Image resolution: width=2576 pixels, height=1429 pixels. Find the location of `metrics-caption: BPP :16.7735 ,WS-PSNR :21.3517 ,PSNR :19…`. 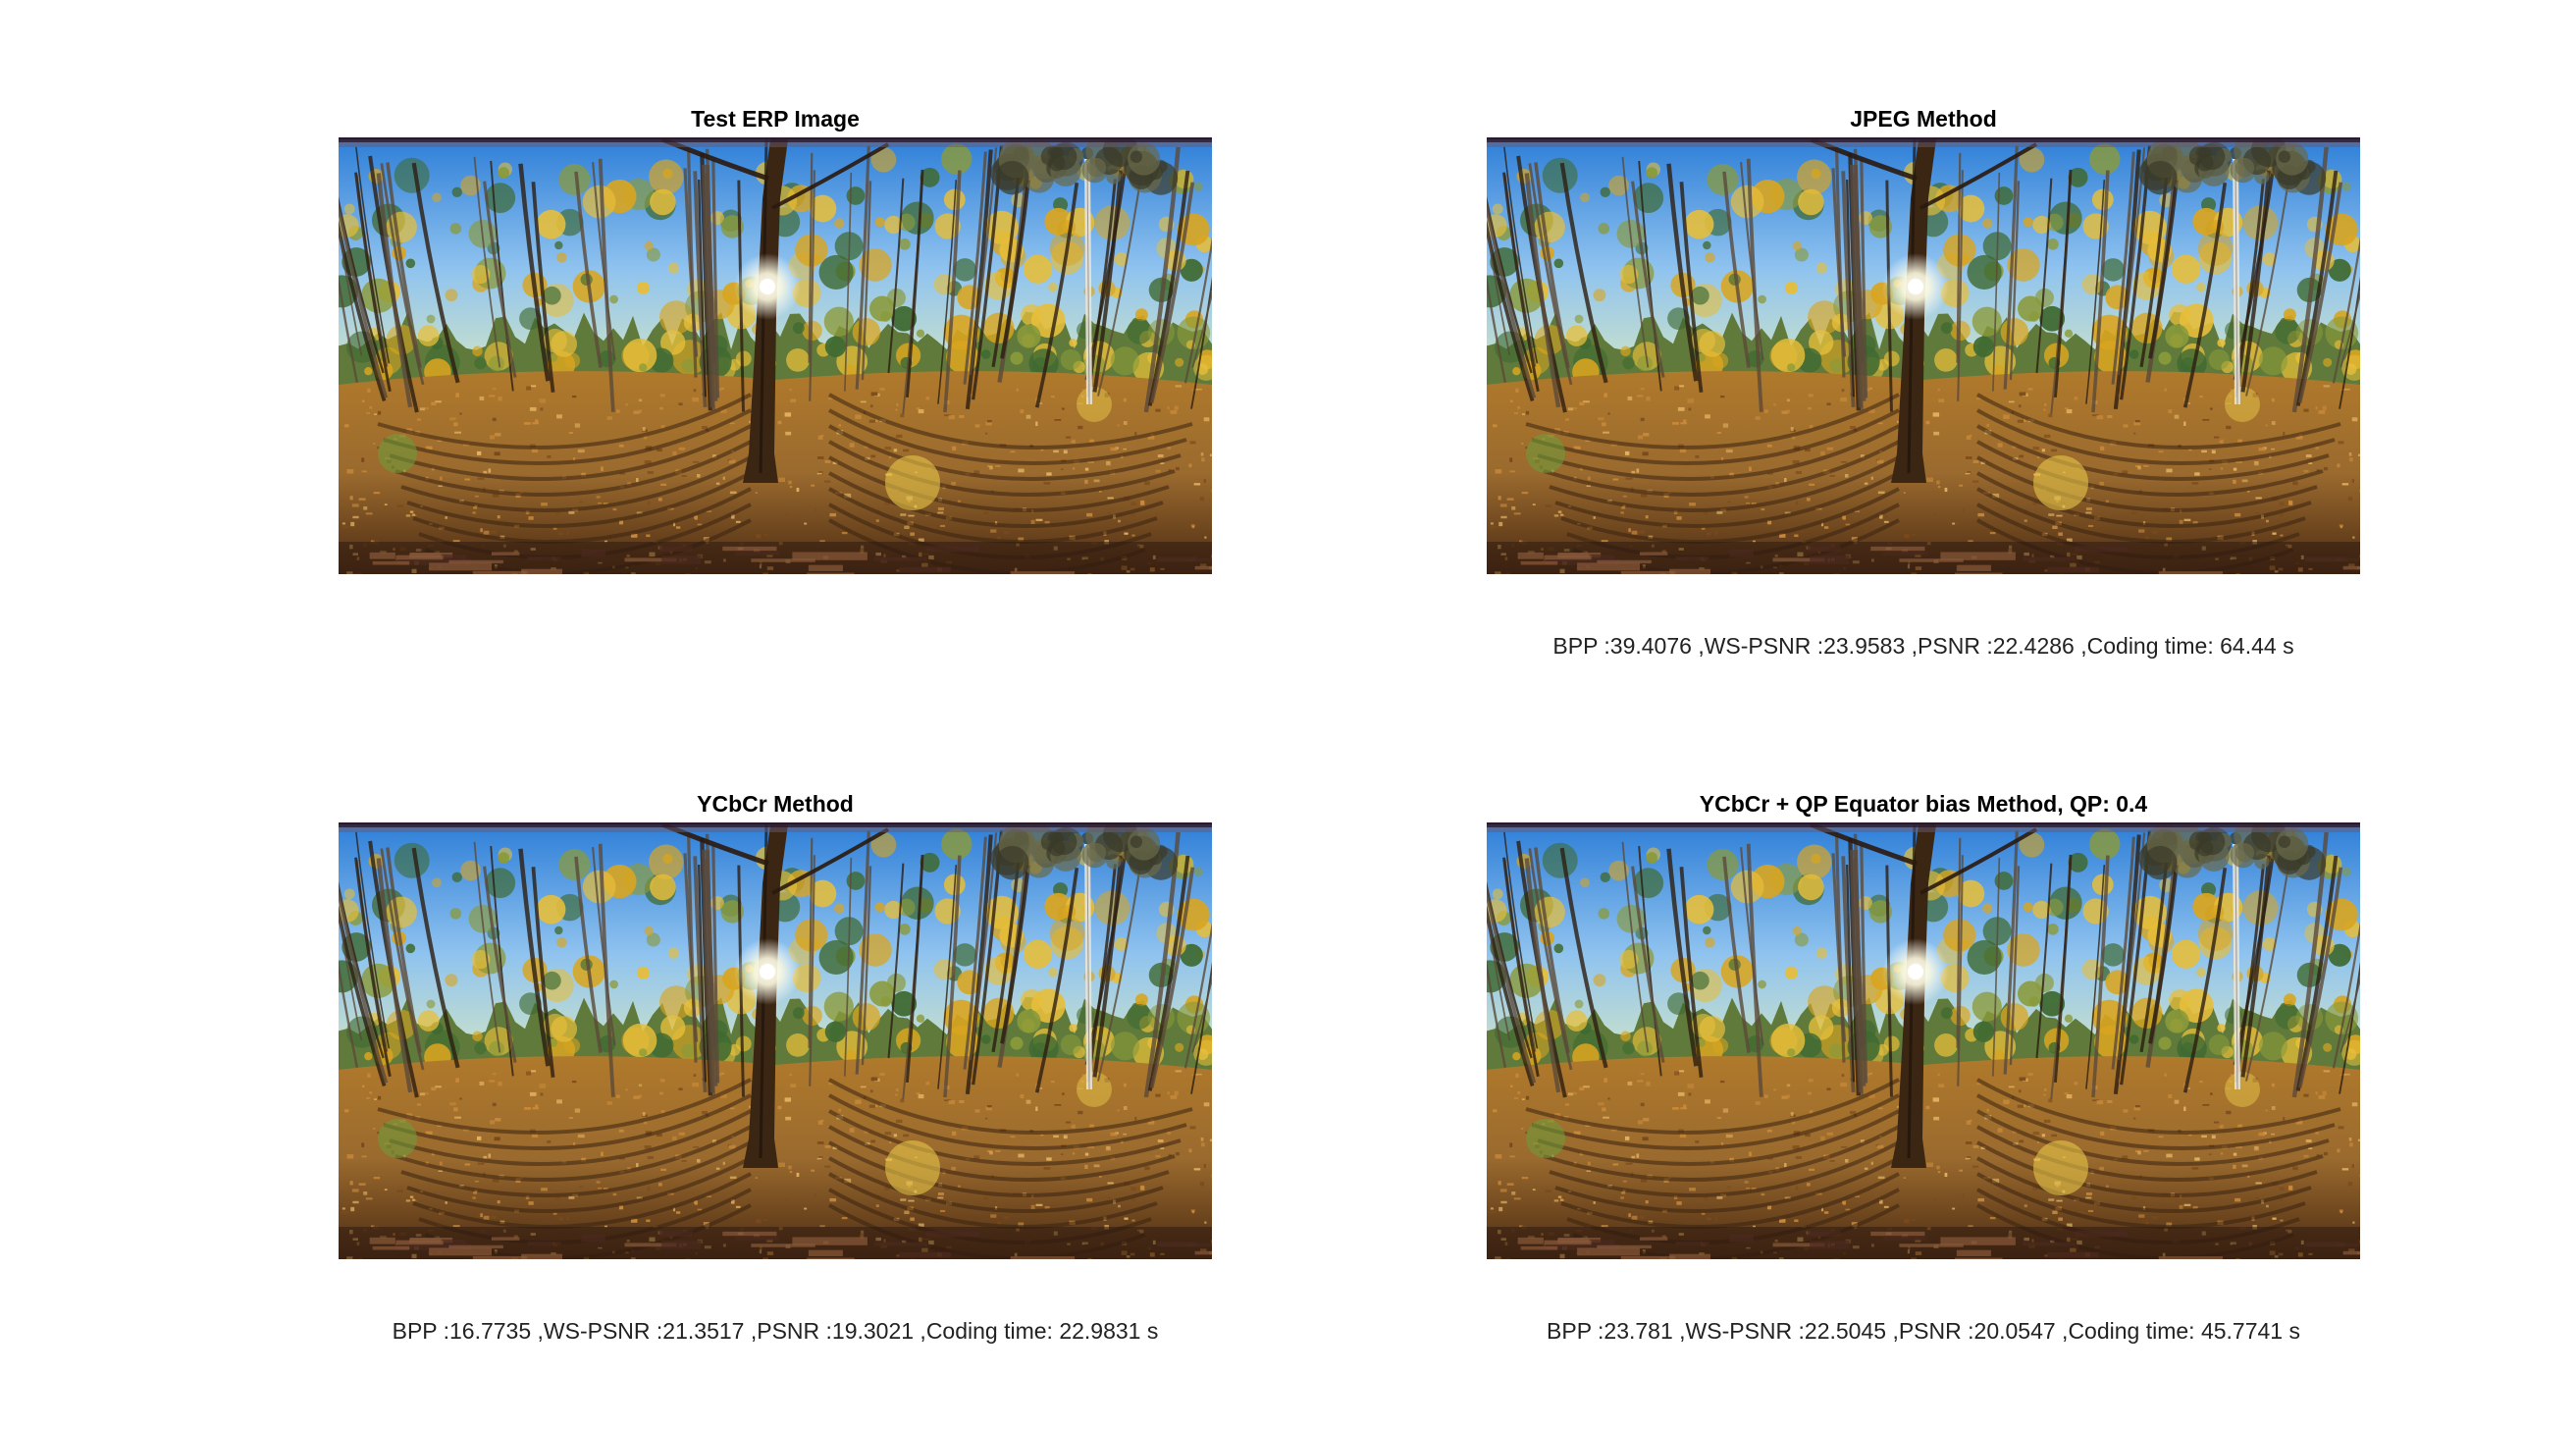

metrics-caption: BPP :16.7735 ,WS-PSNR :21.3517 ,PSNR :19… is located at coordinates (775, 1331).